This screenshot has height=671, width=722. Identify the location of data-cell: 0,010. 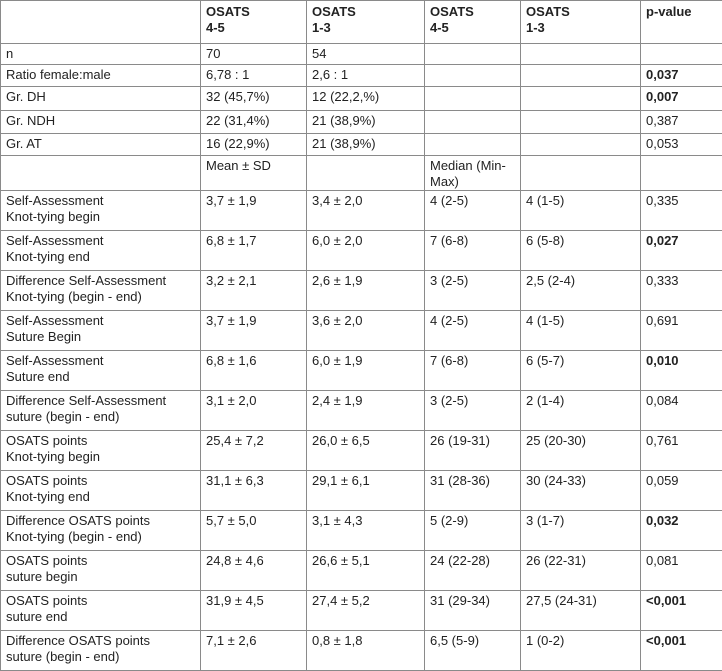
(681, 371).